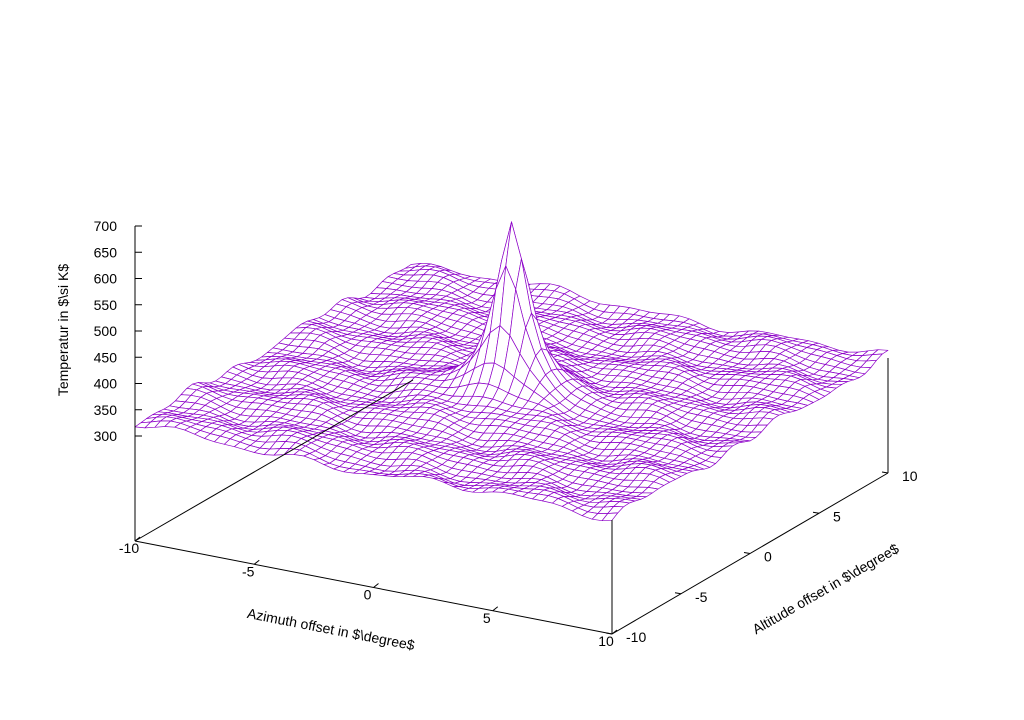  What do you see at coordinates (910, 476) in the screenshot?
I see `y-tick-label: 10` at bounding box center [910, 476].